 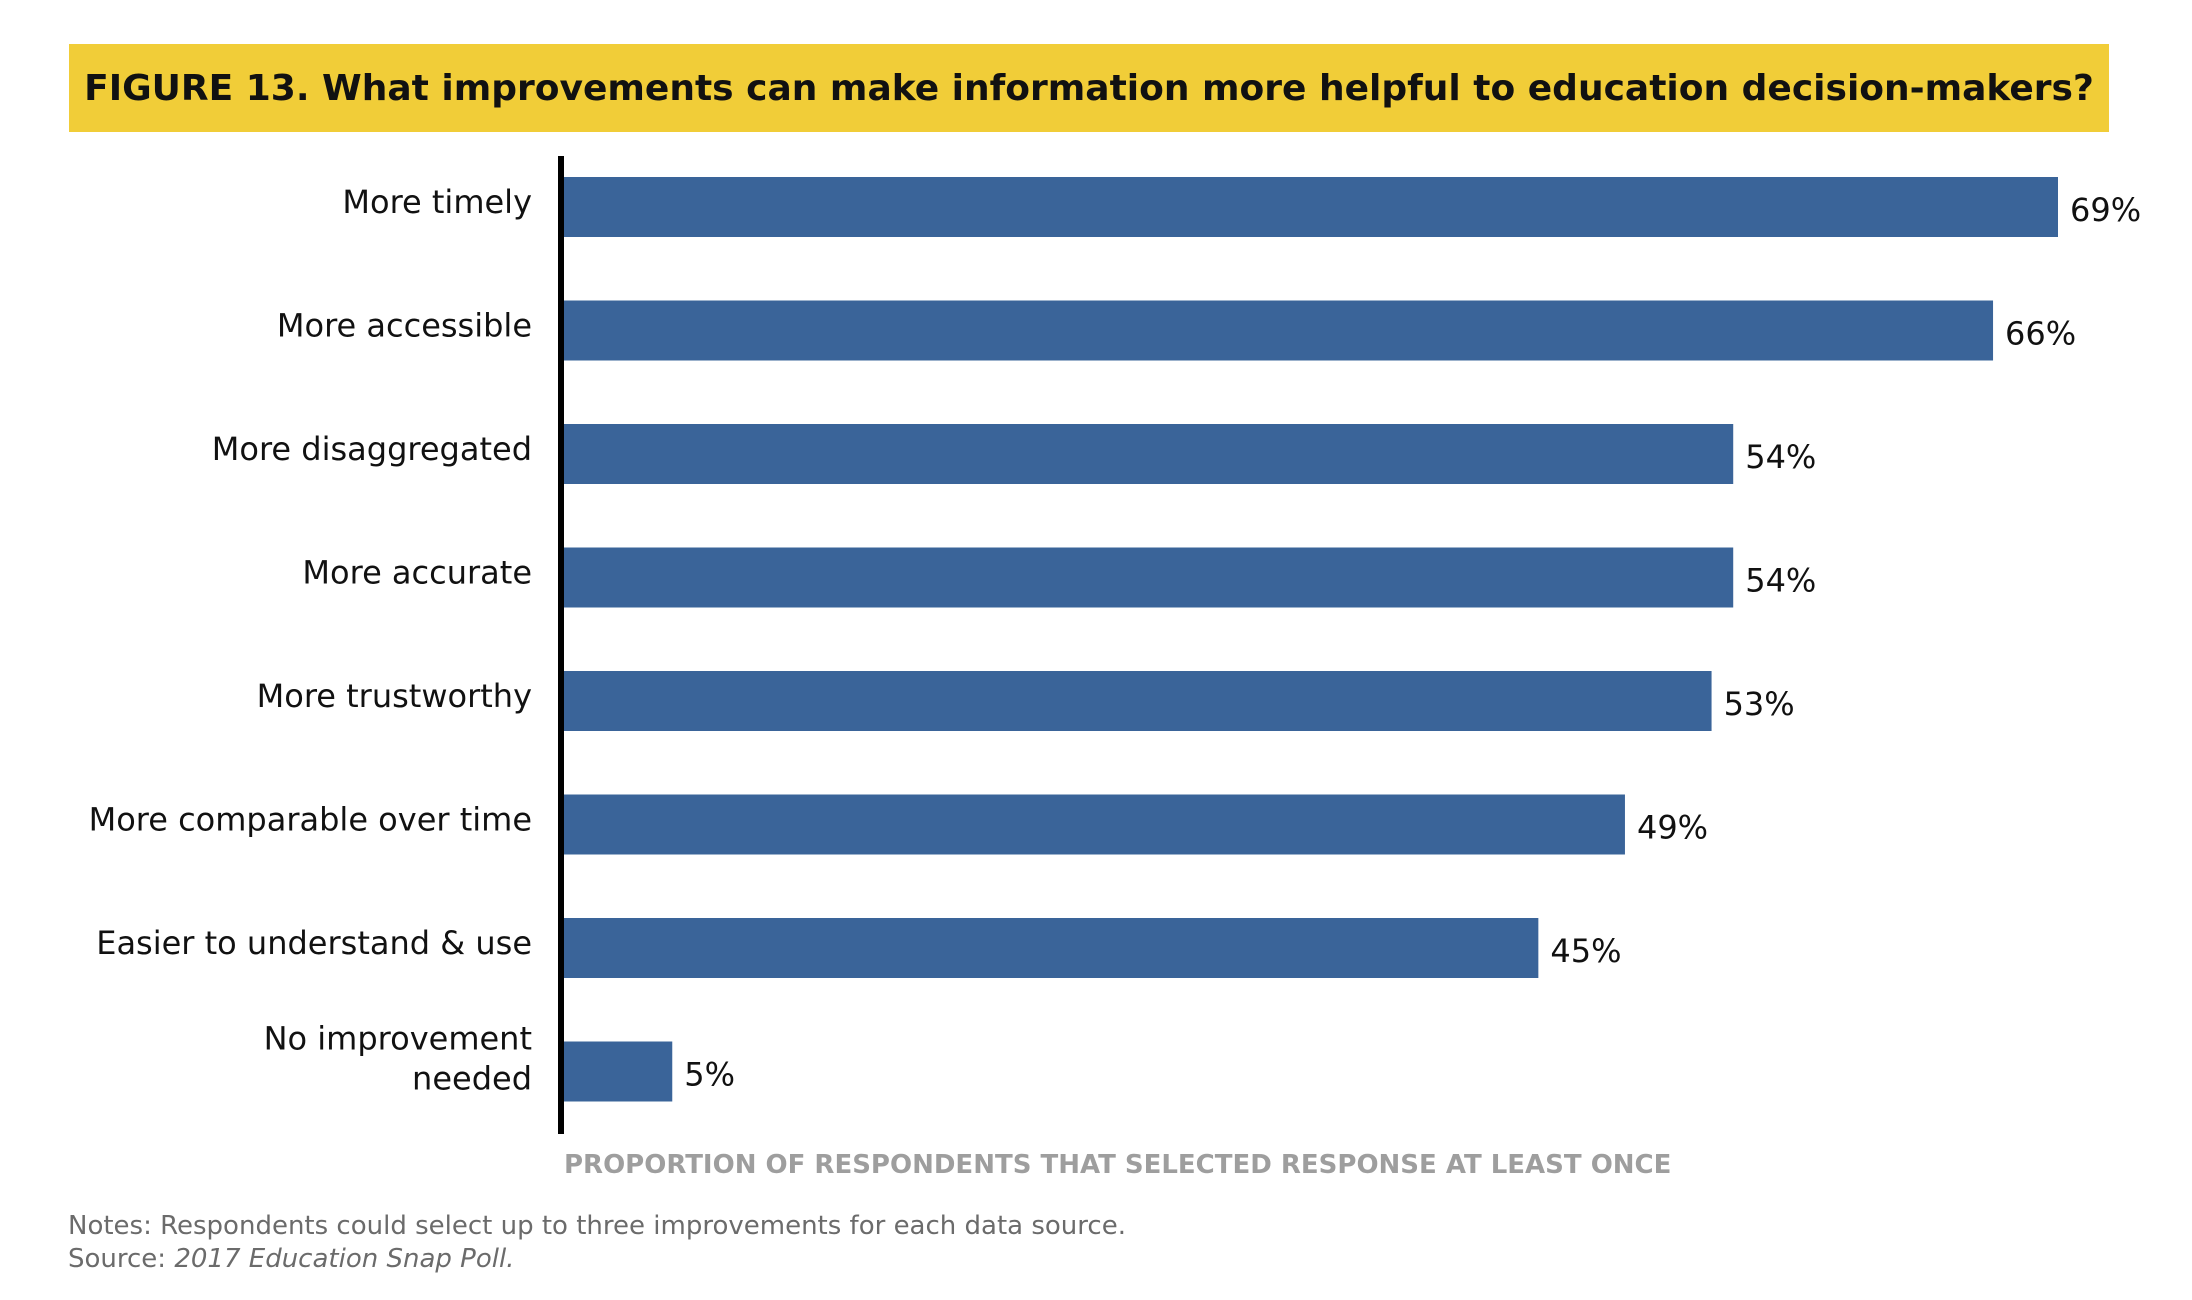 I want to click on category-label: More comparable over time, so click(x=310, y=820).